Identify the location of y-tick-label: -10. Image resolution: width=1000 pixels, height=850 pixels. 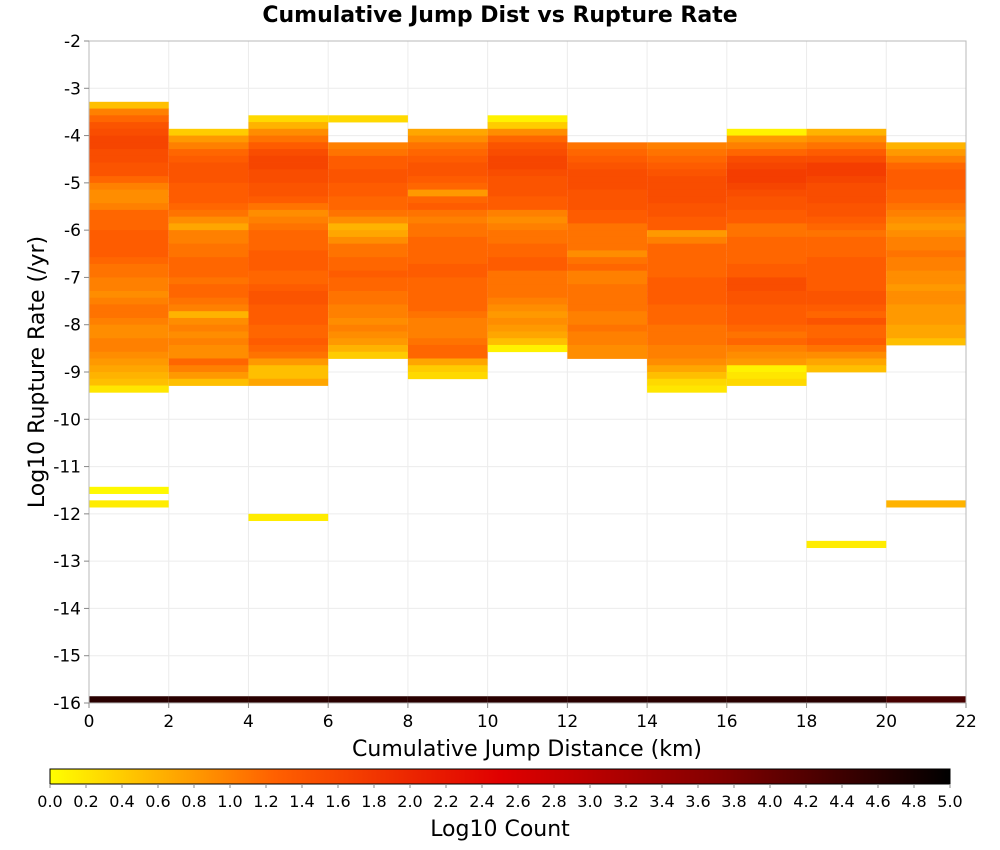
(67, 420).